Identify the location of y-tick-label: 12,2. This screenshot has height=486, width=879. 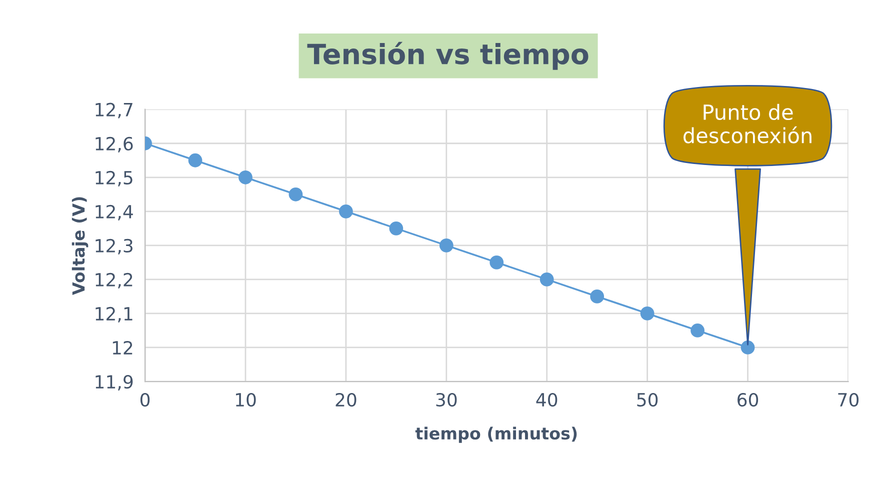
(114, 280).